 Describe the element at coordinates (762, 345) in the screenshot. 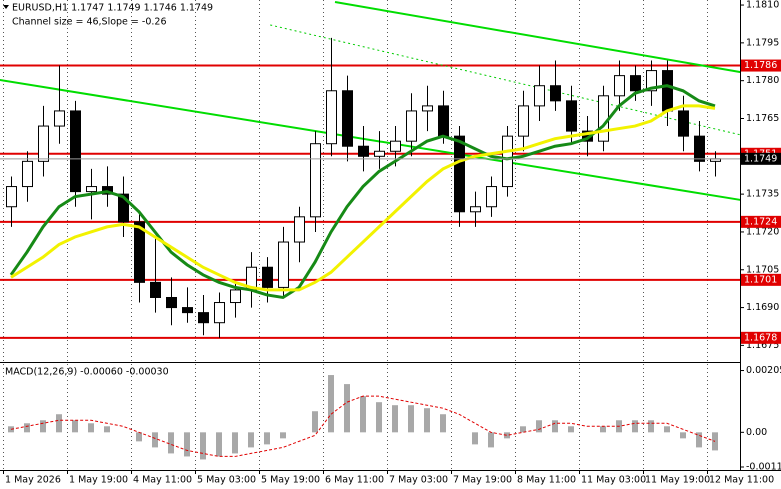

I see `y-tick-label: 1.1675` at that location.